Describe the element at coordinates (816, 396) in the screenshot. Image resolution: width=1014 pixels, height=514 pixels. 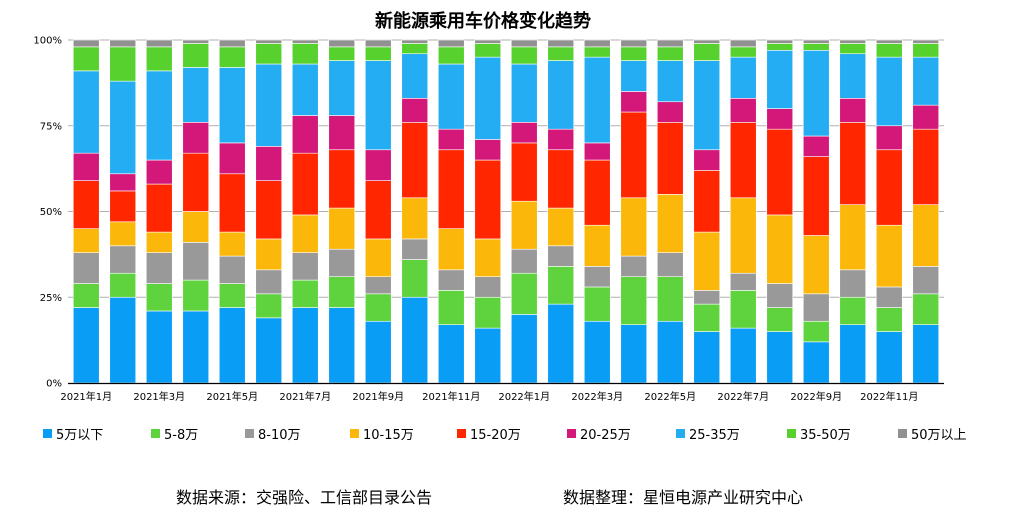
I see `x-tick-label: 2022年9月` at that location.